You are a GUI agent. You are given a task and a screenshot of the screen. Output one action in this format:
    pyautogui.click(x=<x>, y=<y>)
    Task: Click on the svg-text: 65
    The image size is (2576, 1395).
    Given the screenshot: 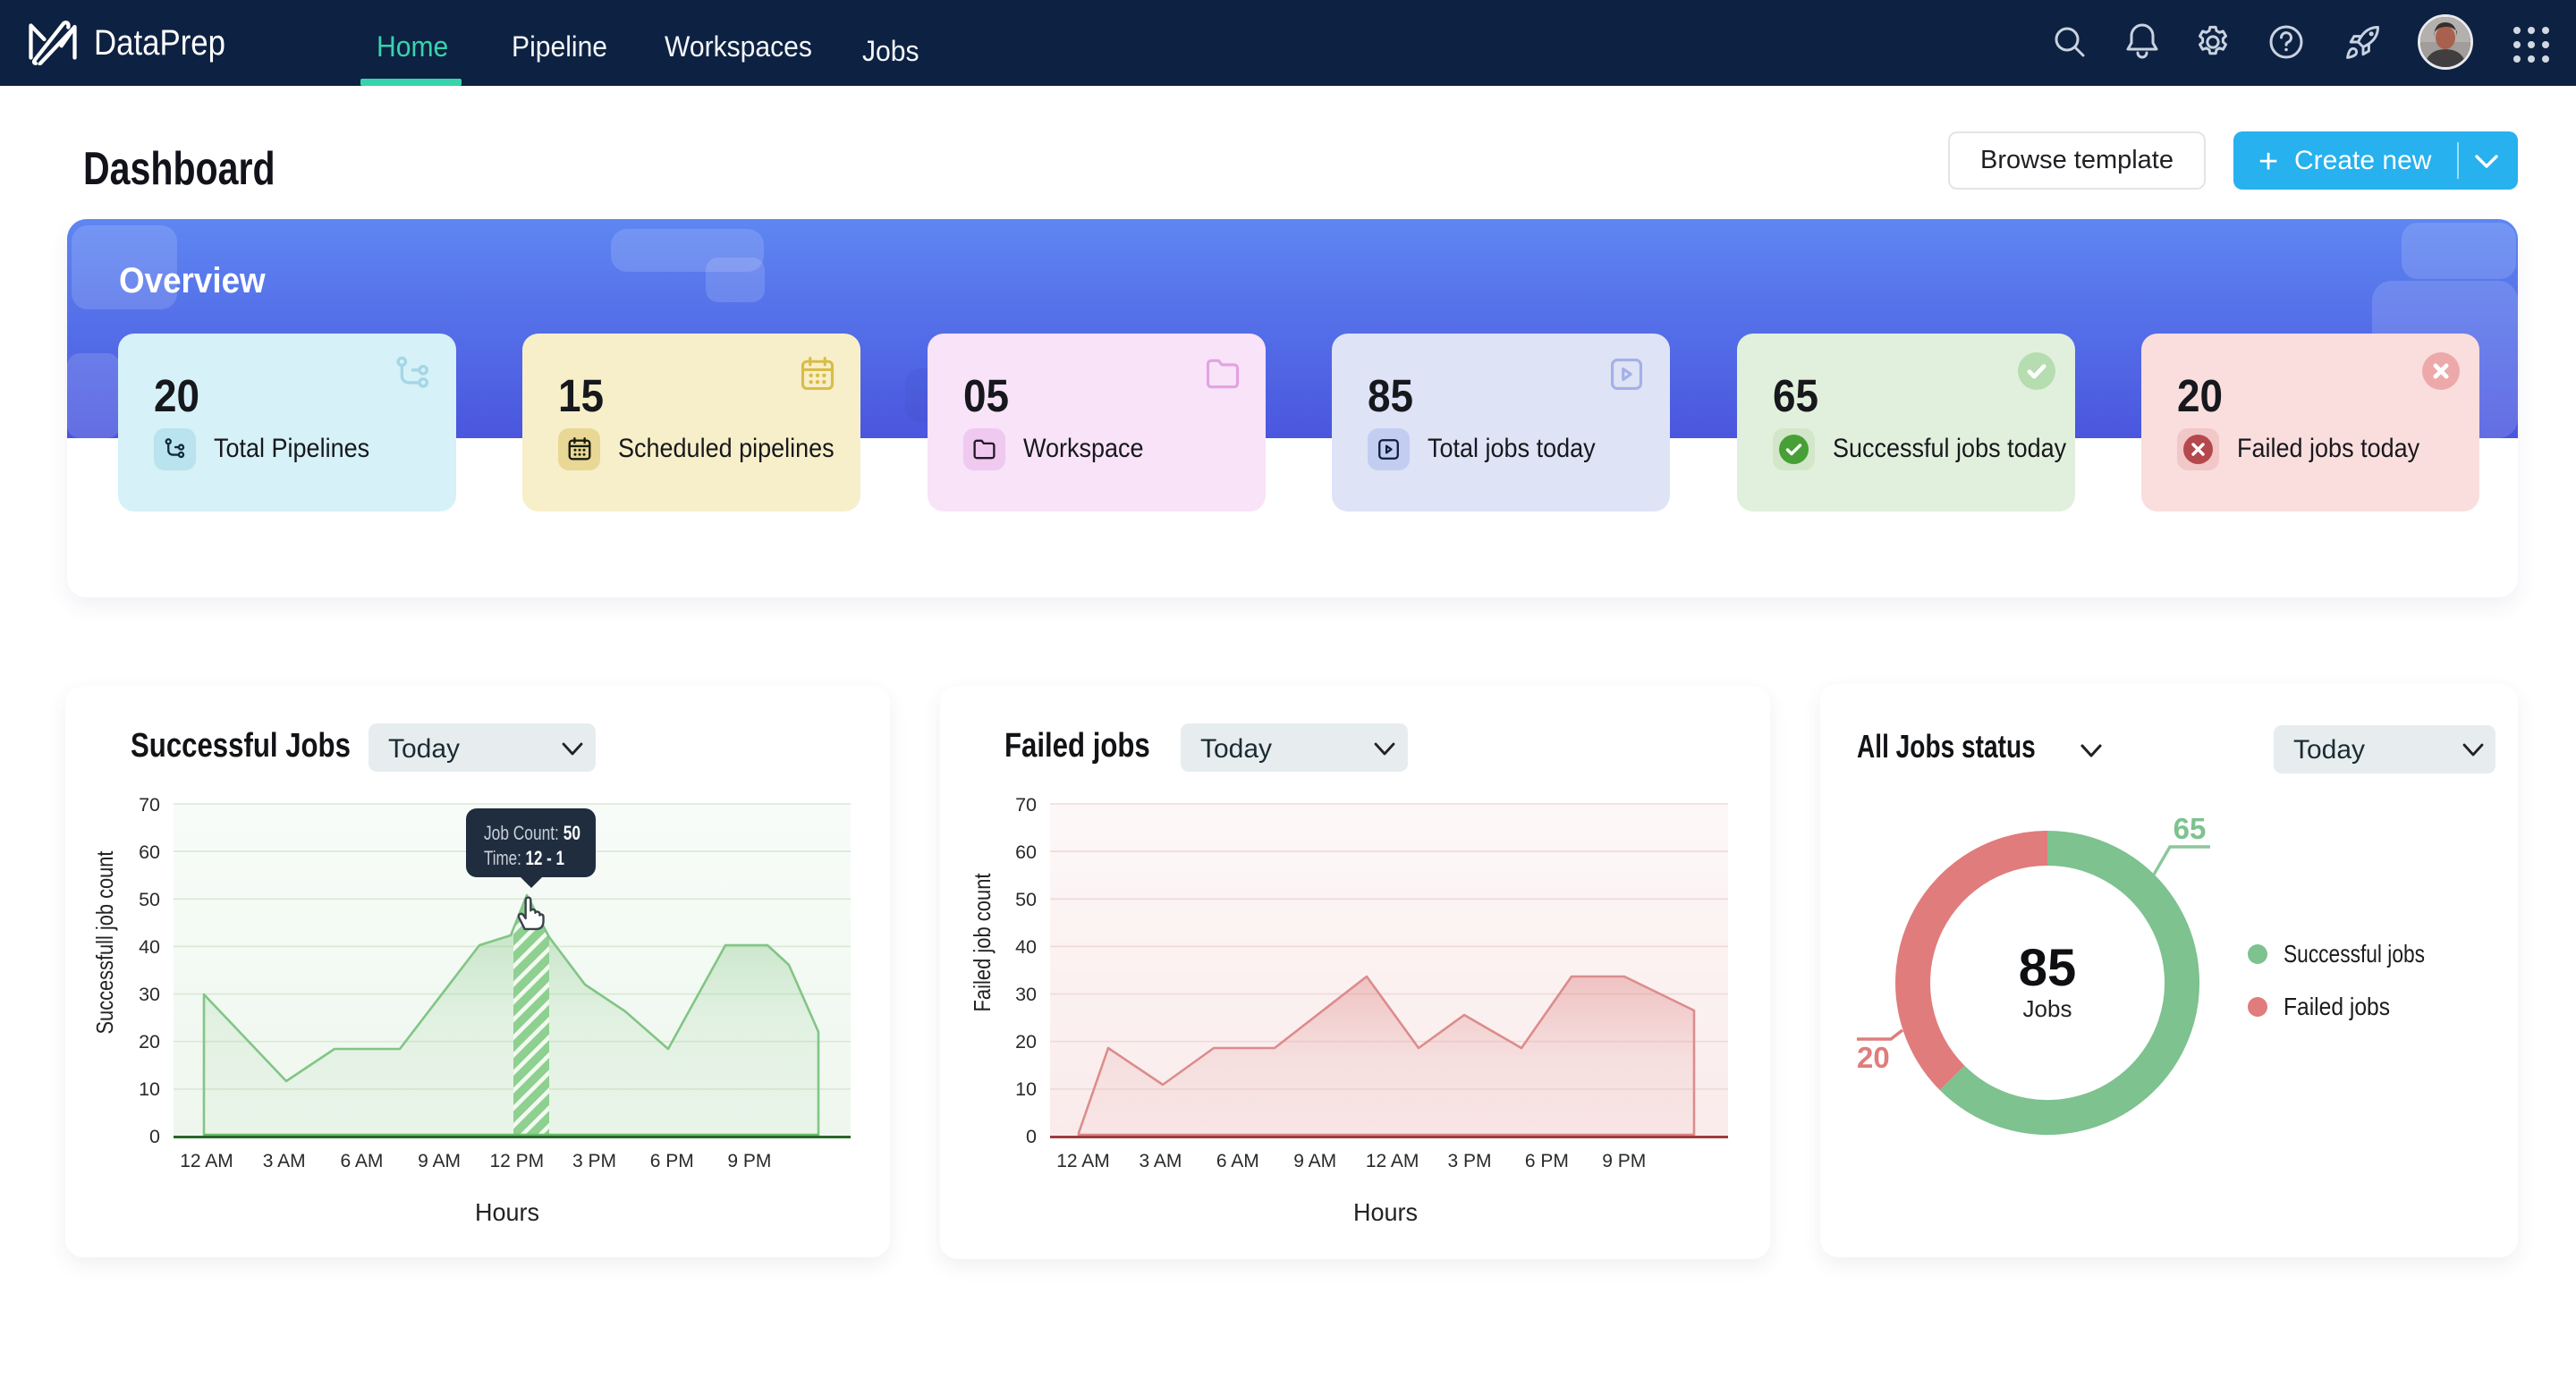 What is the action you would take?
    pyautogui.click(x=2190, y=828)
    